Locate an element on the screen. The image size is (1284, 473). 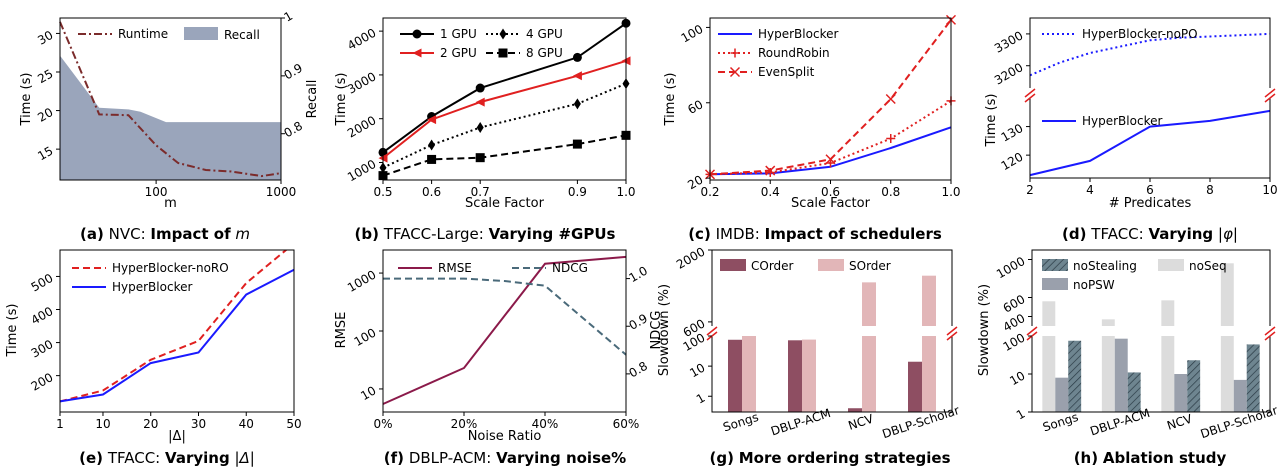
y2-axis-label: Recall is located at coordinates (312, 99).